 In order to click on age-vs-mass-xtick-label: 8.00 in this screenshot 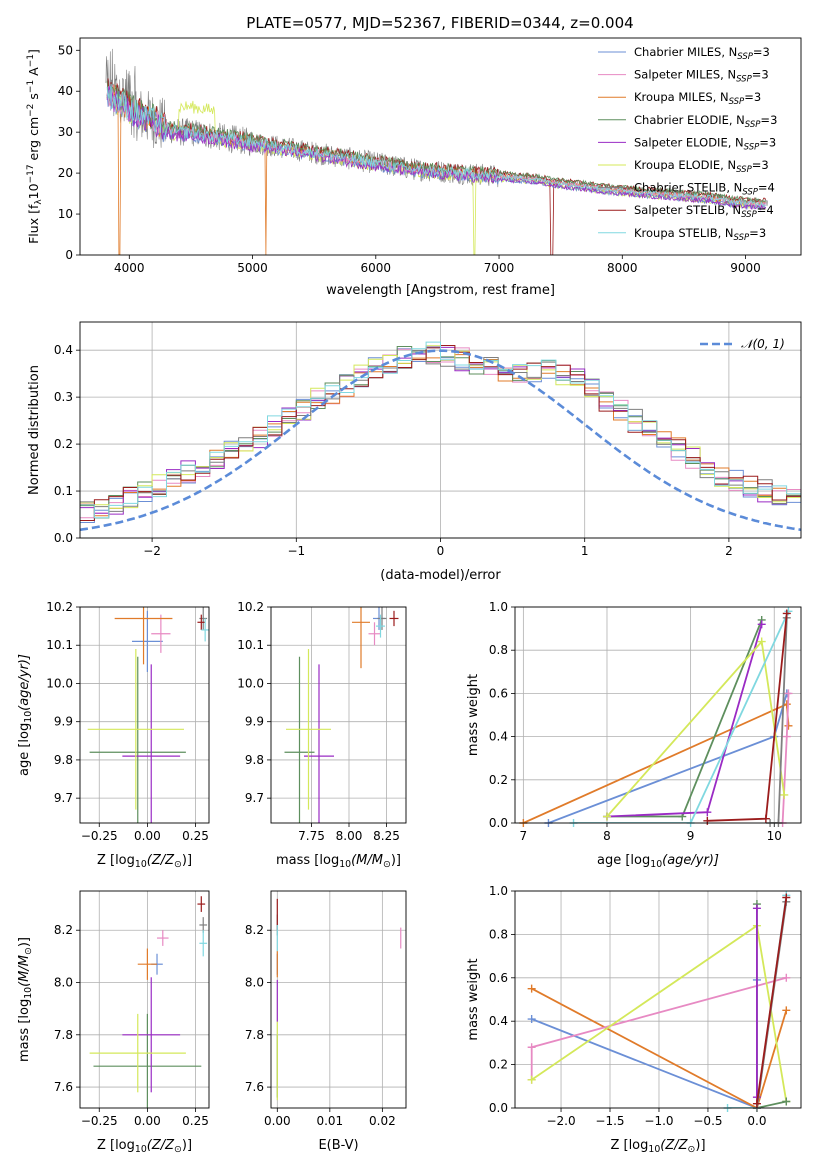, I will do `click(349, 836)`.